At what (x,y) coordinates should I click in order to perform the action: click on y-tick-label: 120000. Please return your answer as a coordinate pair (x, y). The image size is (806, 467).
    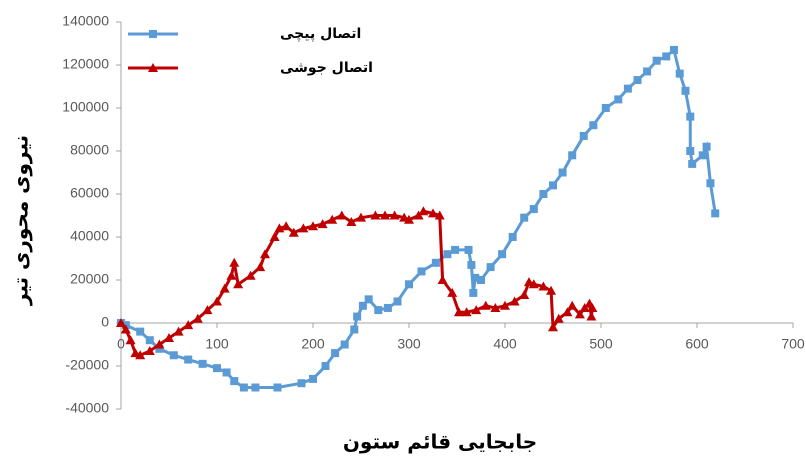
    Looking at the image, I should click on (85, 64).